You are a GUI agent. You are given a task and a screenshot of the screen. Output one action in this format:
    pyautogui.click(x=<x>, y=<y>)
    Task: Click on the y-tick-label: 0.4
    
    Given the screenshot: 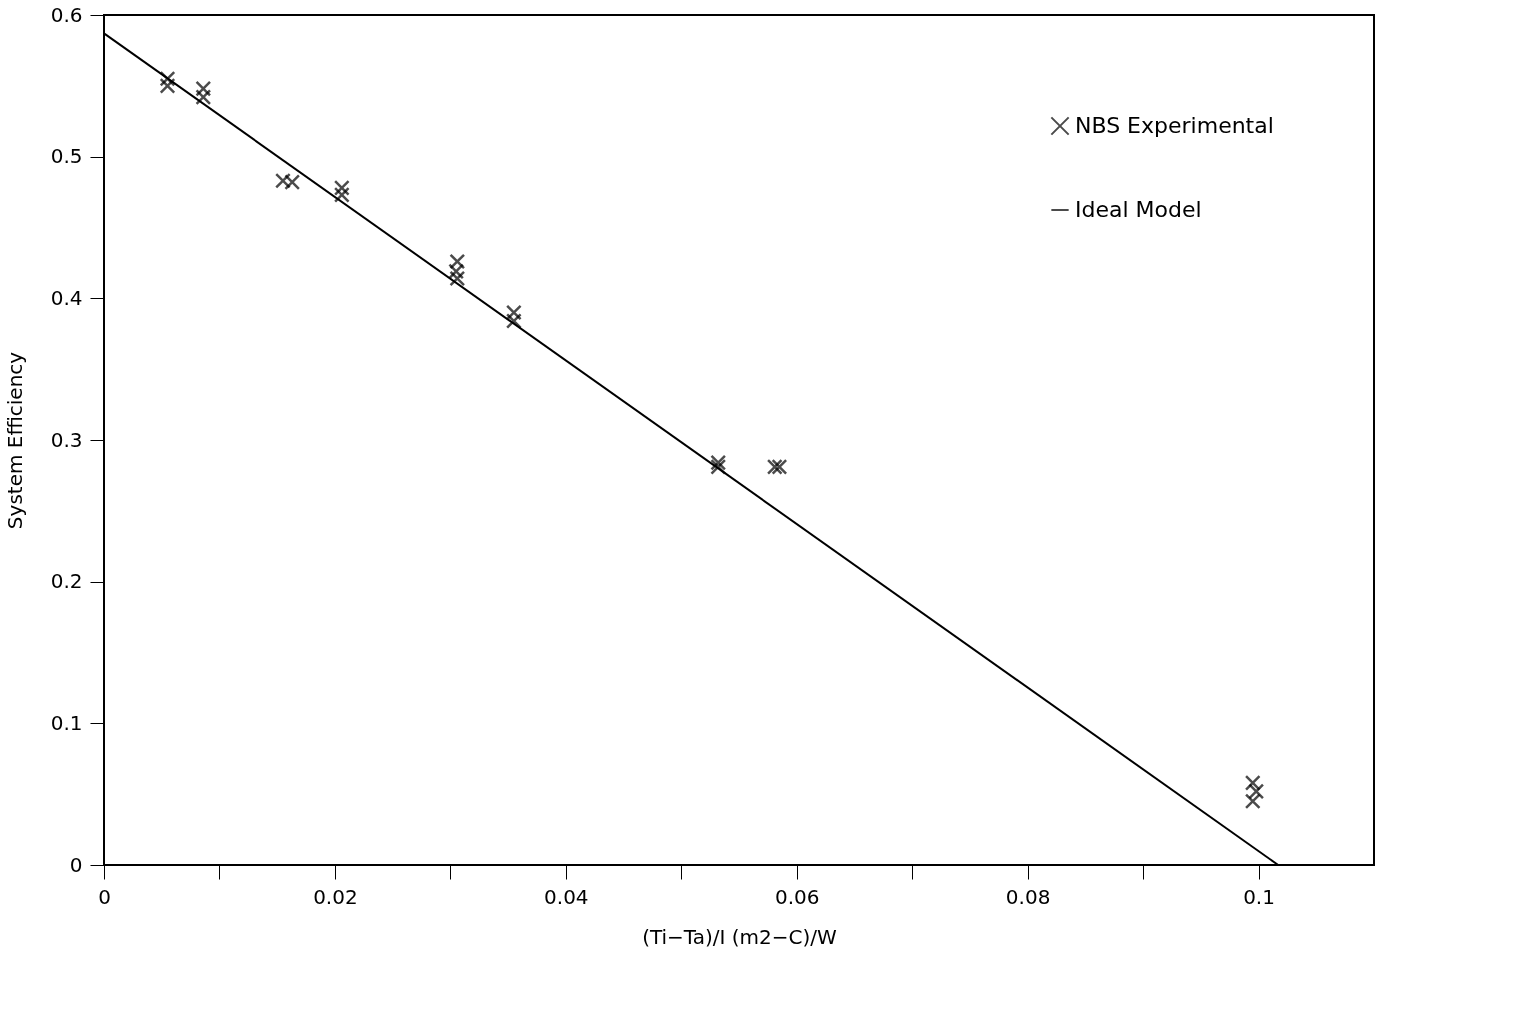 What is the action you would take?
    pyautogui.click(x=66, y=297)
    